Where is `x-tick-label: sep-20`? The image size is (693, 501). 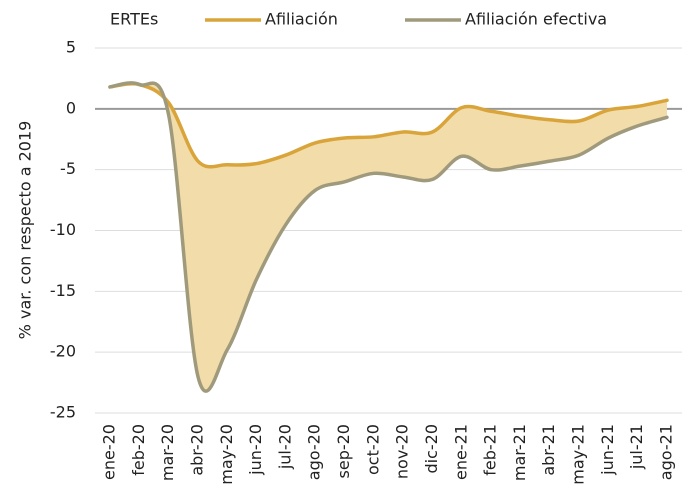
x-tick-label: sep-20 is located at coordinates (343, 451).